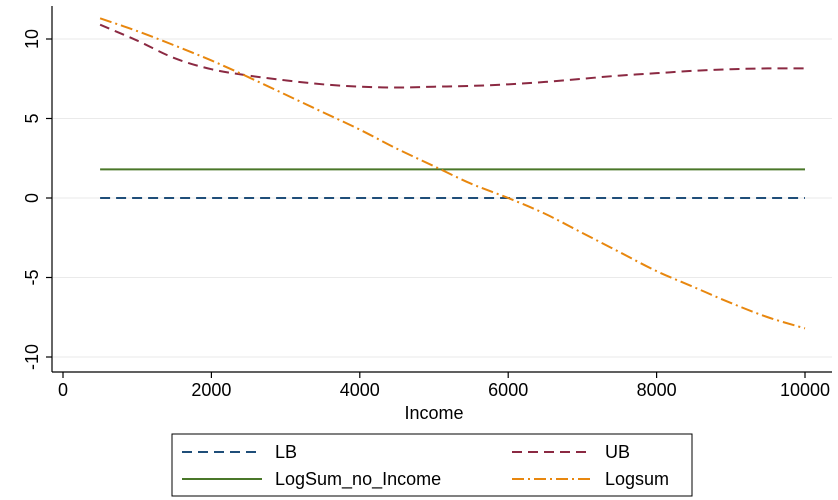 This screenshot has height=500, width=838. What do you see at coordinates (637, 479) in the screenshot?
I see `legend-label-3: Logsum` at bounding box center [637, 479].